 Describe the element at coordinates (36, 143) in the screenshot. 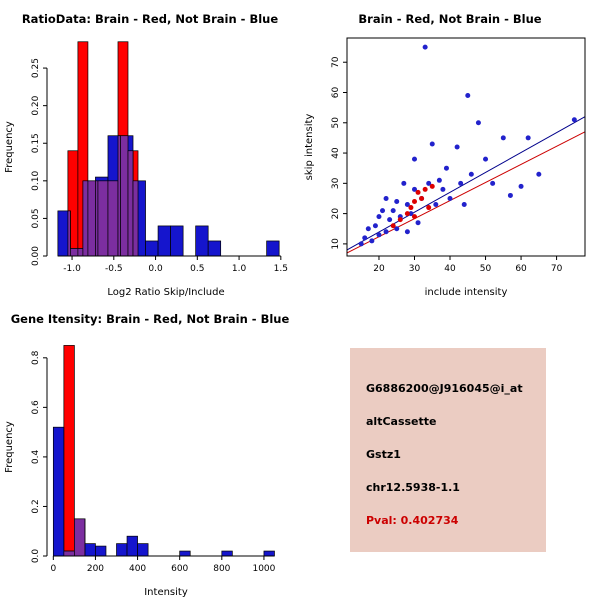

I see `svg-text: 0.15` at that location.